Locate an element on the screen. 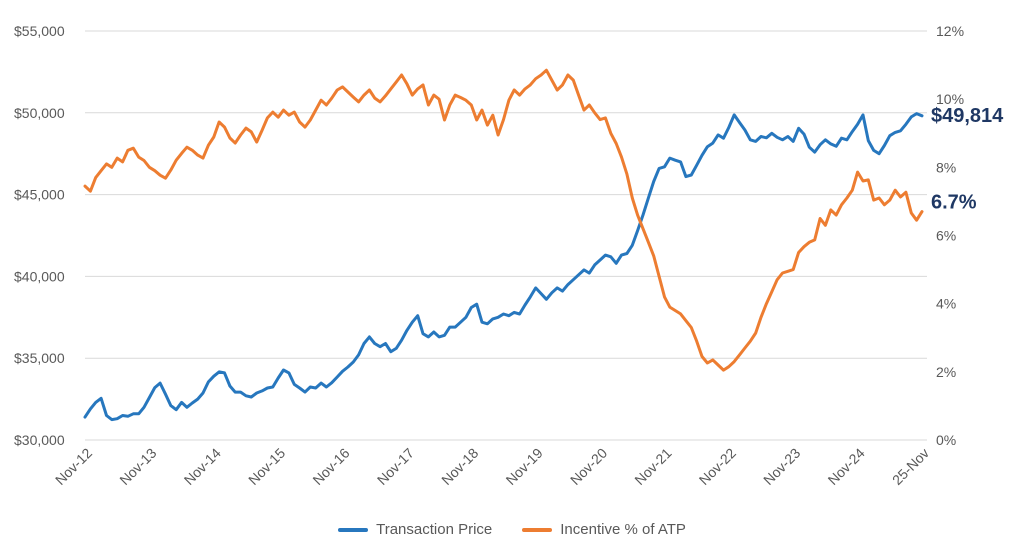 This screenshot has width=1024, height=554. y-axis-label-right: 0% is located at coordinates (946, 440).